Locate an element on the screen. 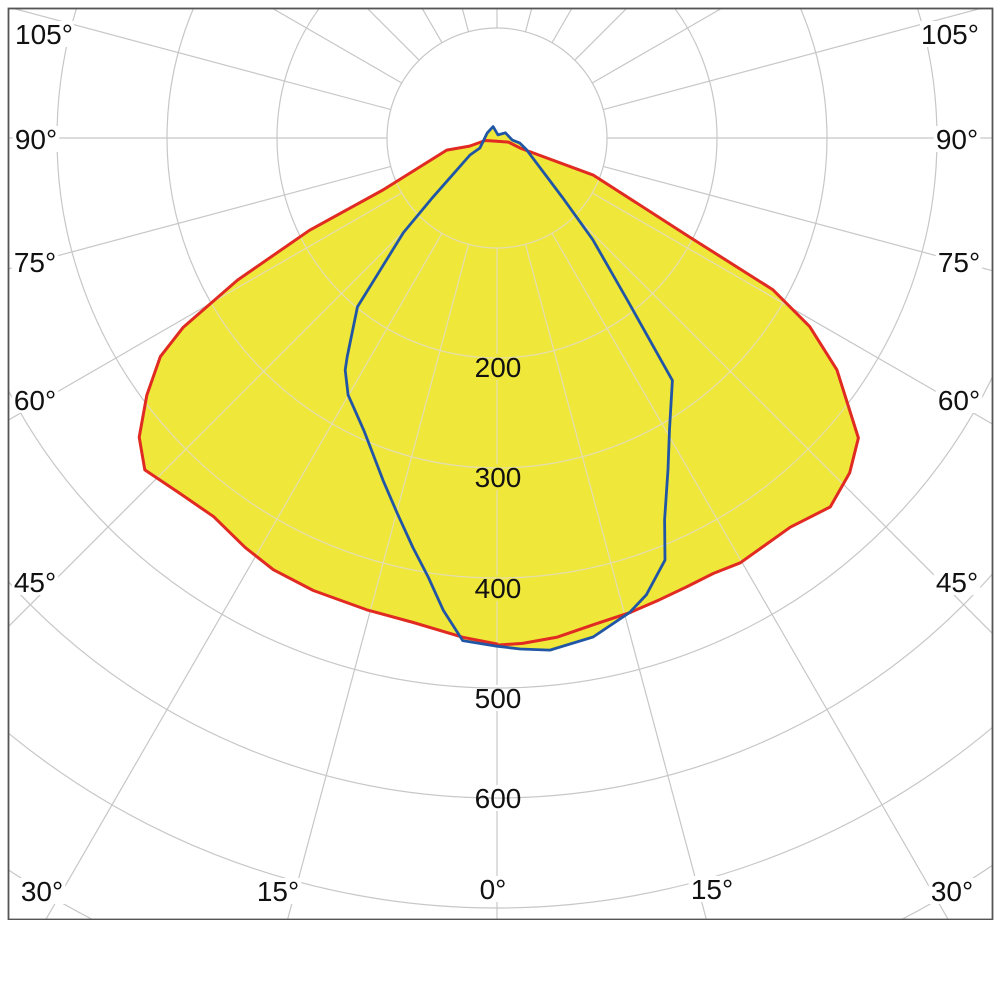 The width and height of the screenshot is (999, 998). radial-value-label: 600 is located at coordinates (498, 798).